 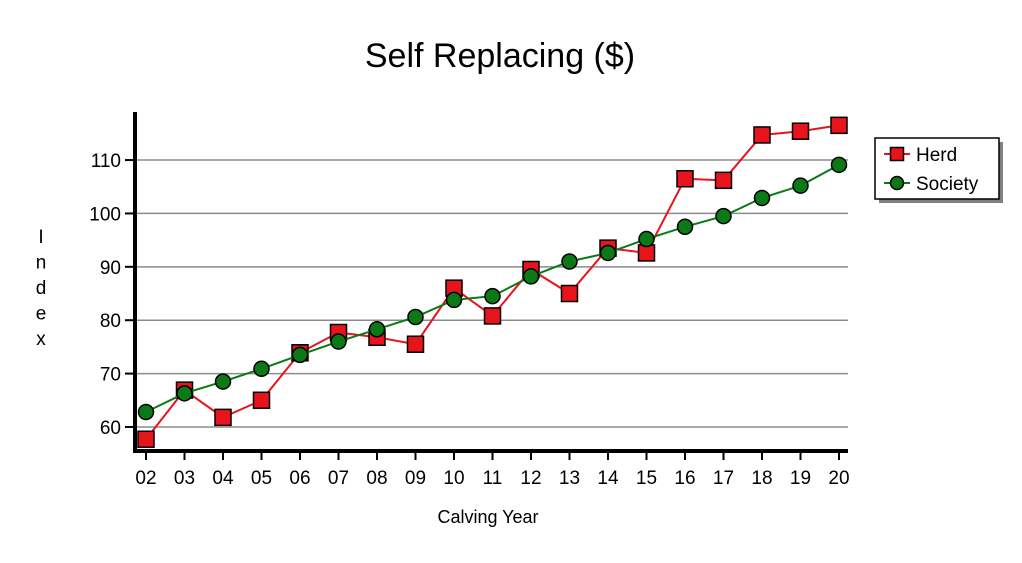 What do you see at coordinates (110, 268) in the screenshot?
I see `y-tick-label: 90` at bounding box center [110, 268].